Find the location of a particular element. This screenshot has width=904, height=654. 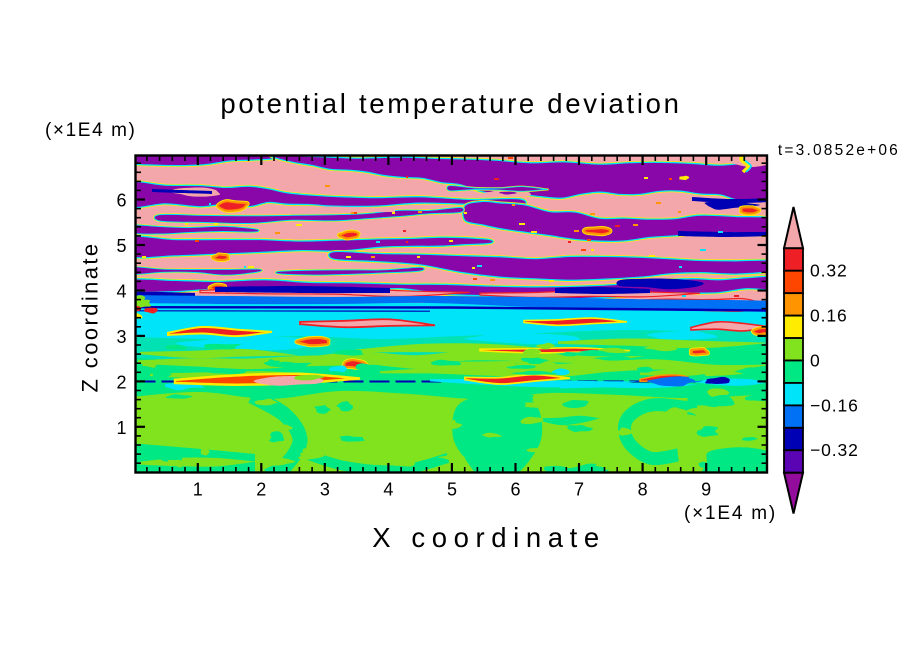

svg-text: 7 is located at coordinates (579, 490).